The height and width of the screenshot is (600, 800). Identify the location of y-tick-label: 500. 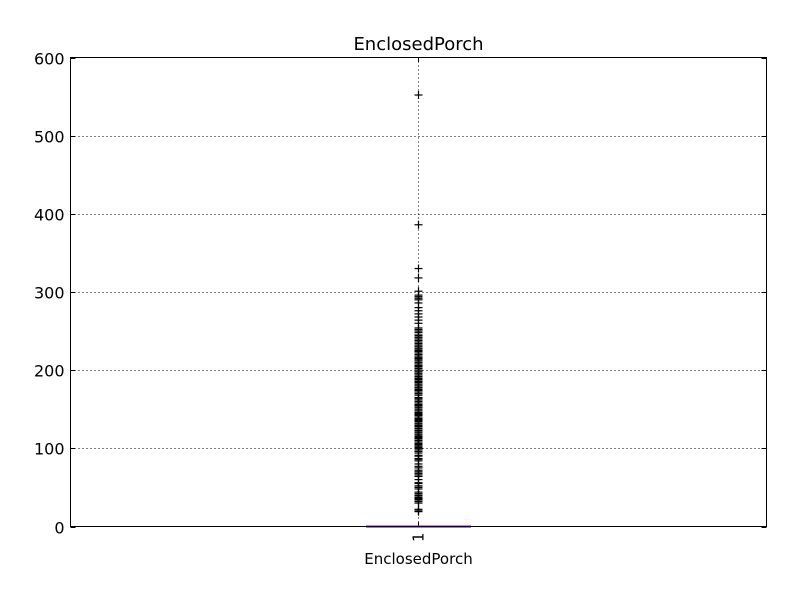
(49, 137).